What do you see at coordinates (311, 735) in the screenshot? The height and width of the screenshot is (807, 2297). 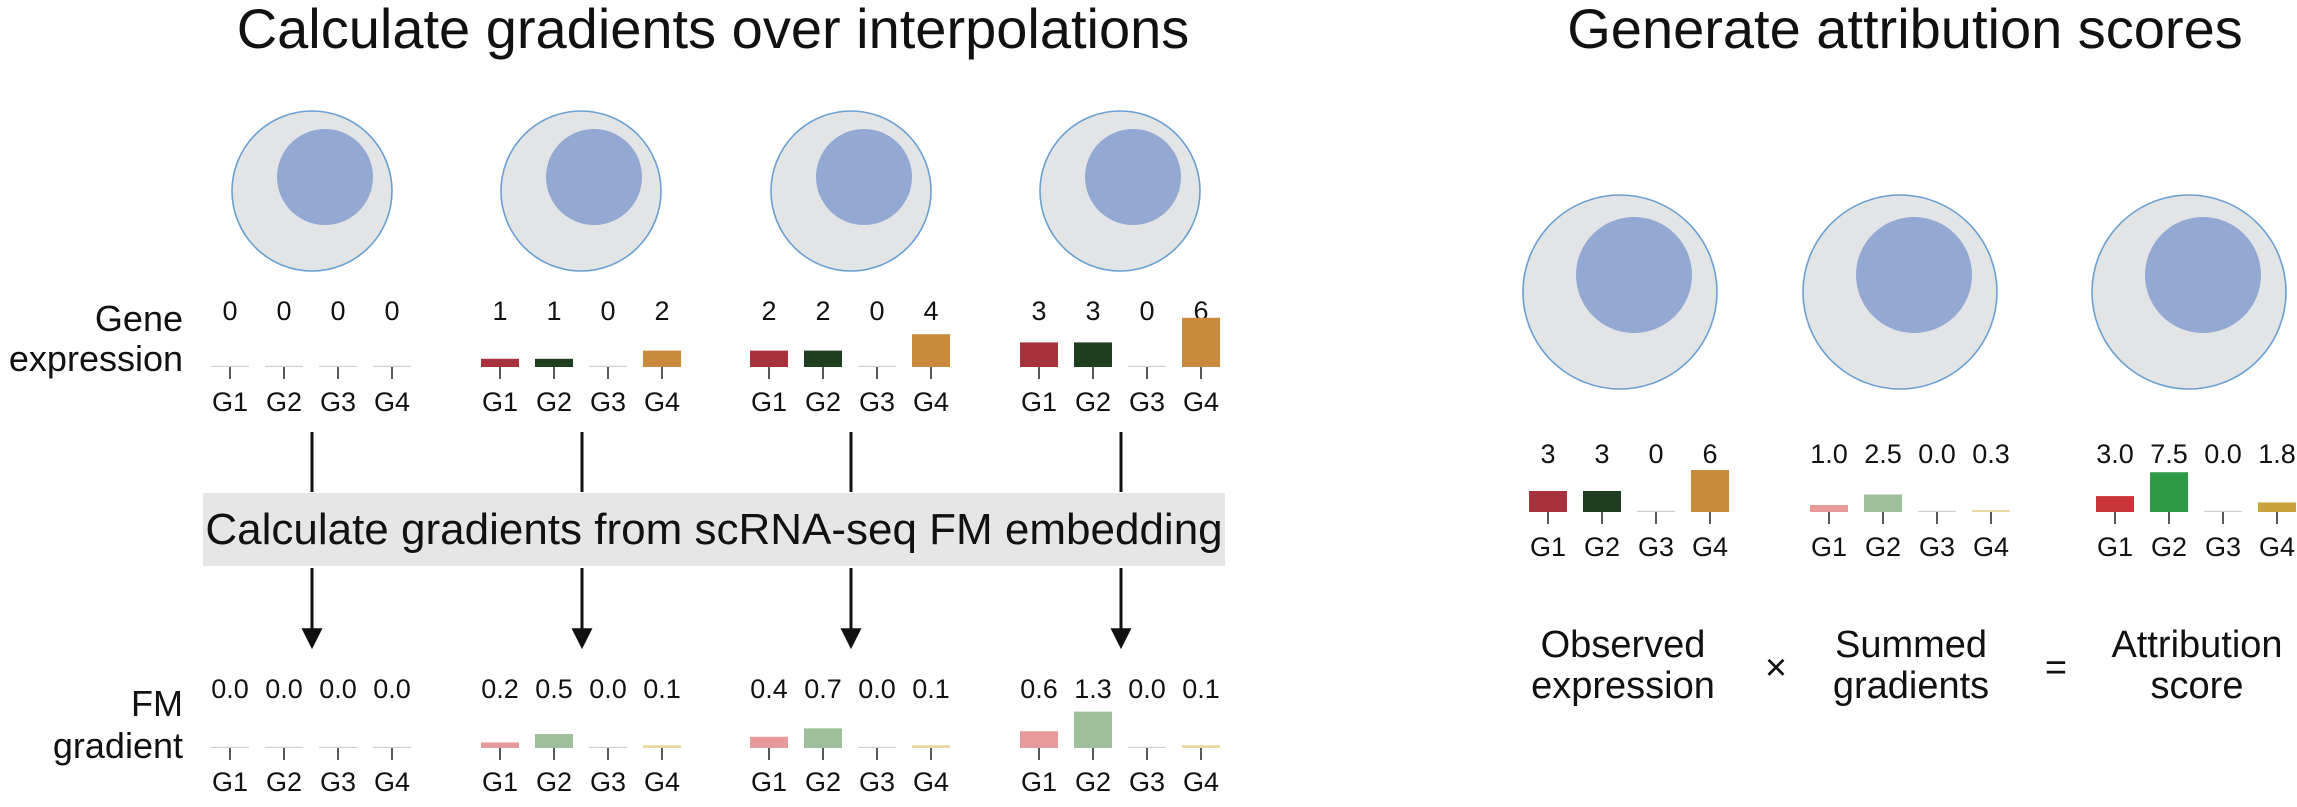 I see `gradient-bars-1: 0.0 G1 0.0 G2 0.0 G3 0.0 G4` at bounding box center [311, 735].